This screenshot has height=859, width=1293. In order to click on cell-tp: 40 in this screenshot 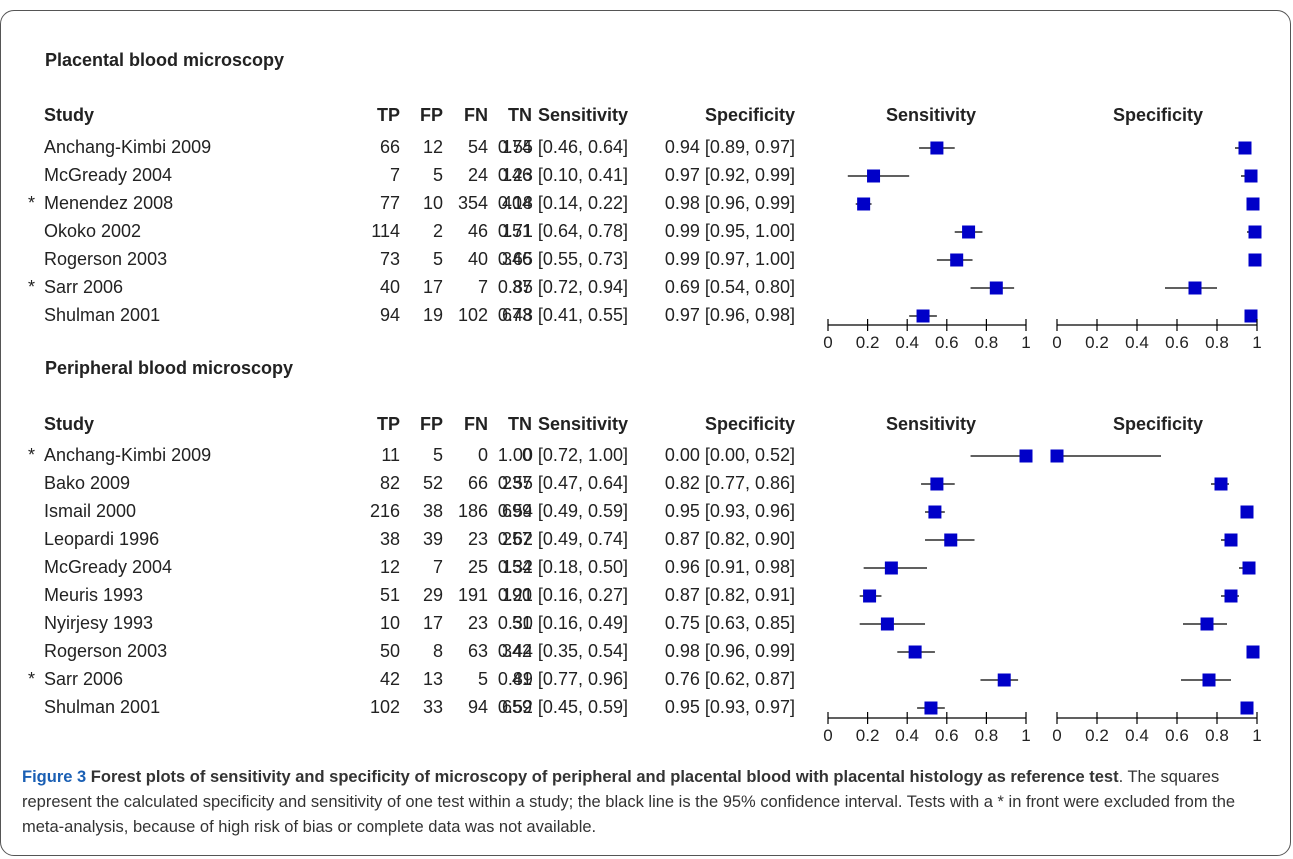, I will do `click(389, 287)`.